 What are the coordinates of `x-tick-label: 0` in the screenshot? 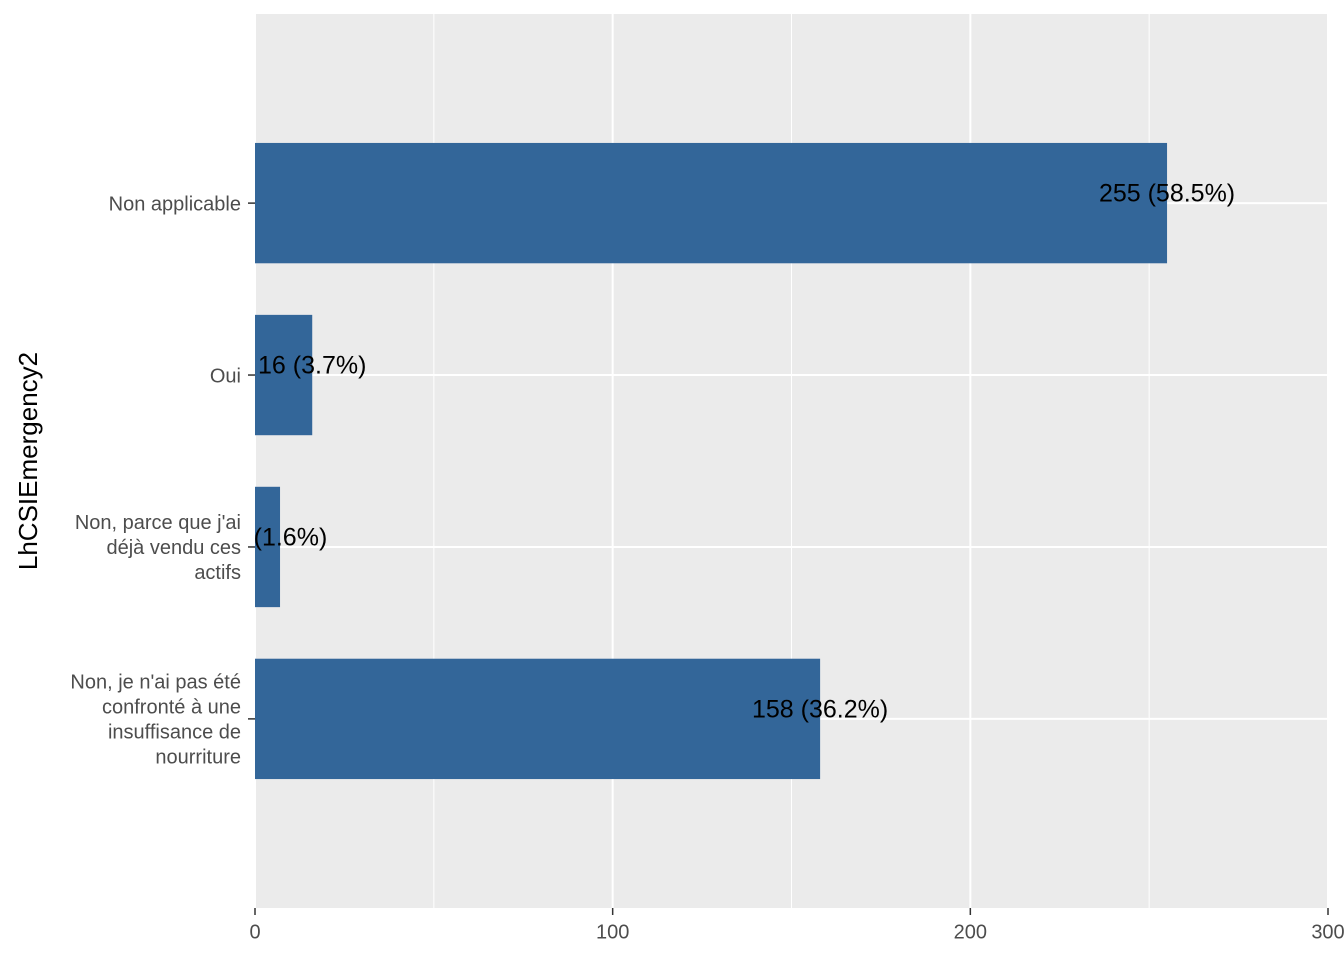 It's located at (254, 932).